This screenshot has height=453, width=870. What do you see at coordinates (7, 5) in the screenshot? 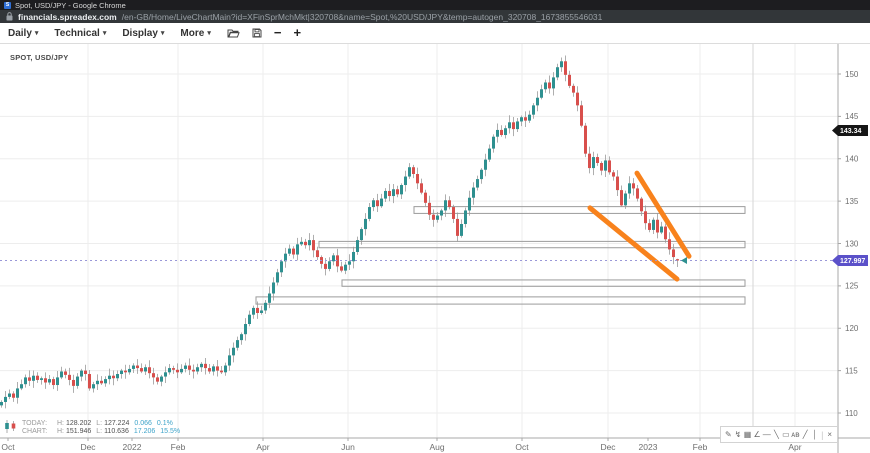
I see `site-favicon: S` at bounding box center [7, 5].